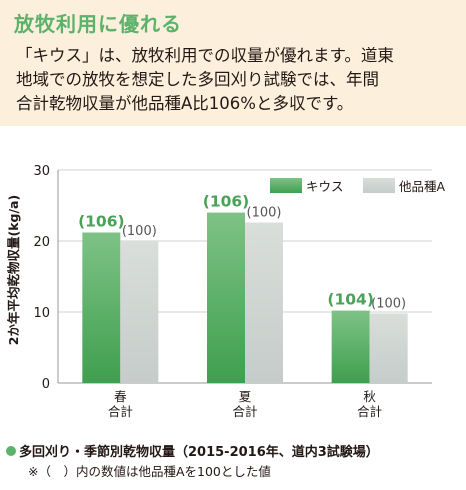  What do you see at coordinates (41, 242) in the screenshot?
I see `y-tick-label: 20` at bounding box center [41, 242].